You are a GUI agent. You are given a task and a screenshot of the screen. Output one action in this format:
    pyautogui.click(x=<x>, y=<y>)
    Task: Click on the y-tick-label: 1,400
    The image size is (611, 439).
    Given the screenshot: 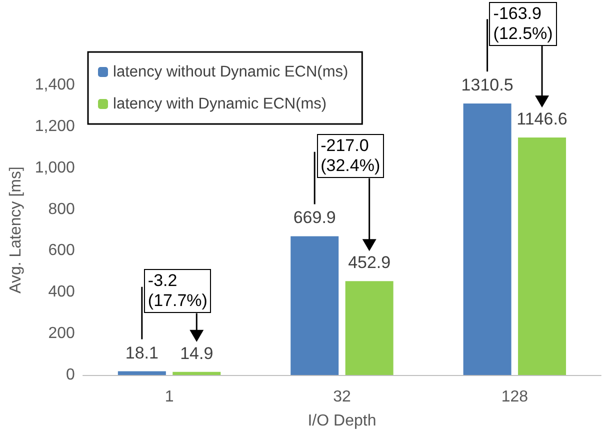 What is the action you would take?
    pyautogui.click(x=55, y=85)
    